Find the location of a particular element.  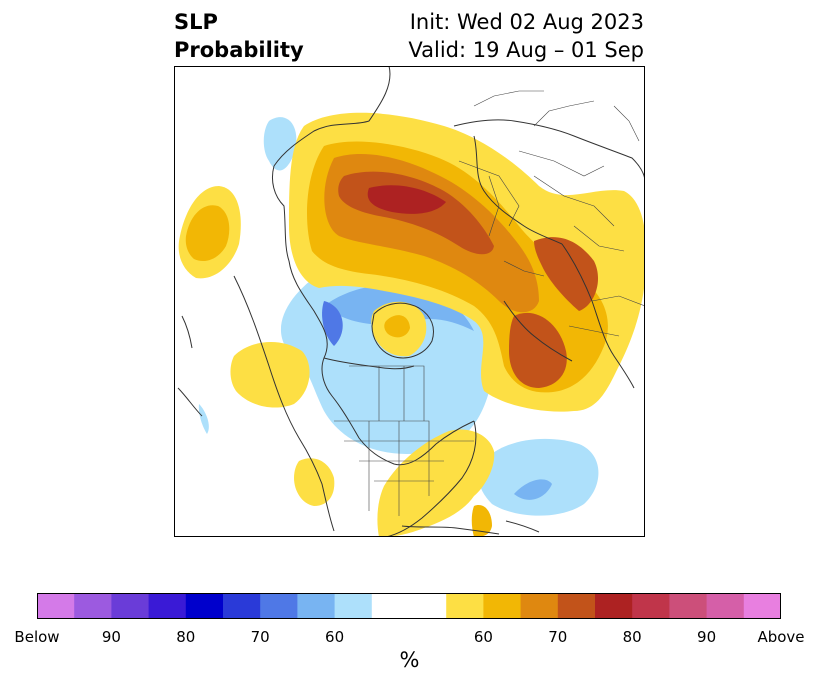

valid-range: Valid: 19 Aug – 01 Sep is located at coordinates (526, 50).